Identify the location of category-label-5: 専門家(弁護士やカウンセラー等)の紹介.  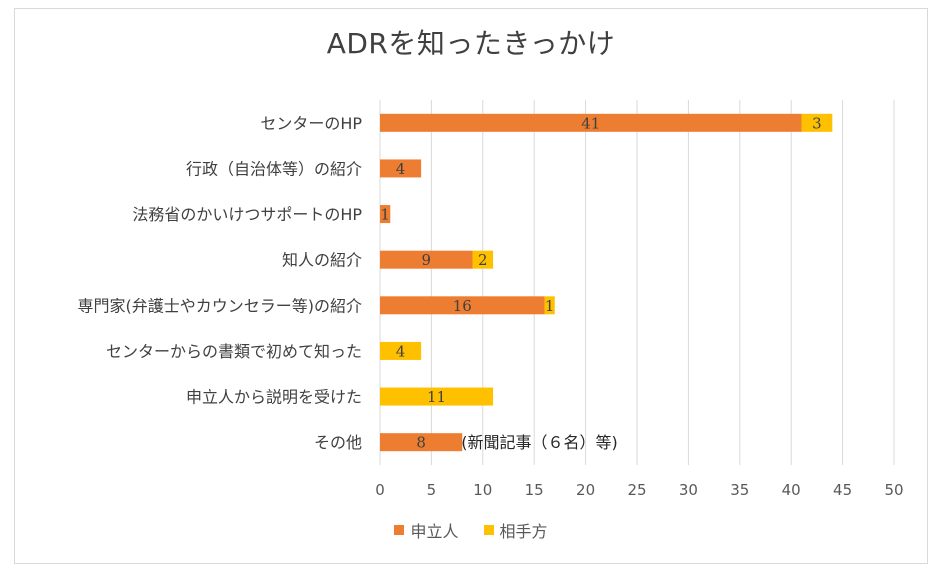
(220, 305).